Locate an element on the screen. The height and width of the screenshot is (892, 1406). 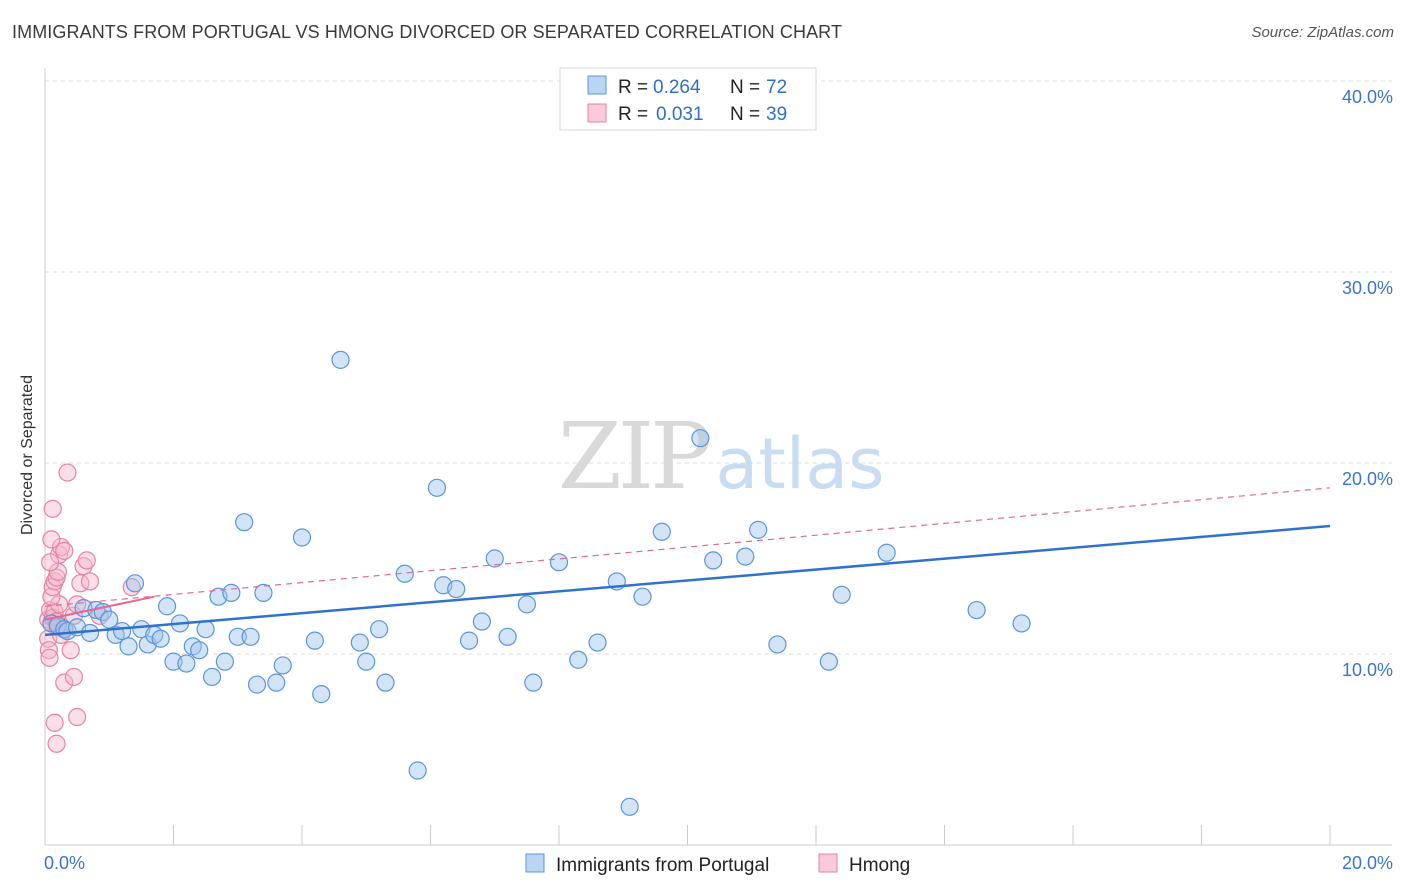
watermark-atlas: atlas is located at coordinates (799, 464).